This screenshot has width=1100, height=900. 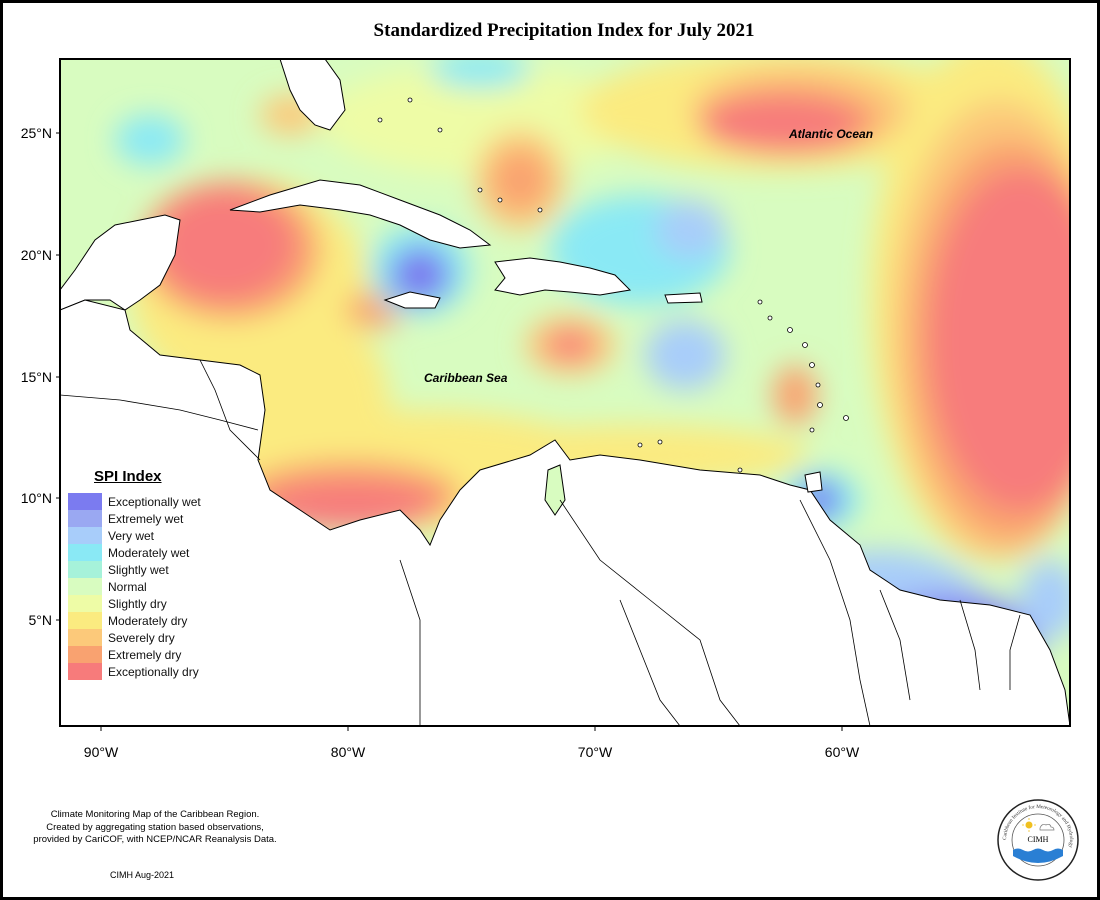 I want to click on legend-item: Extremely wet, so click(x=148, y=518).